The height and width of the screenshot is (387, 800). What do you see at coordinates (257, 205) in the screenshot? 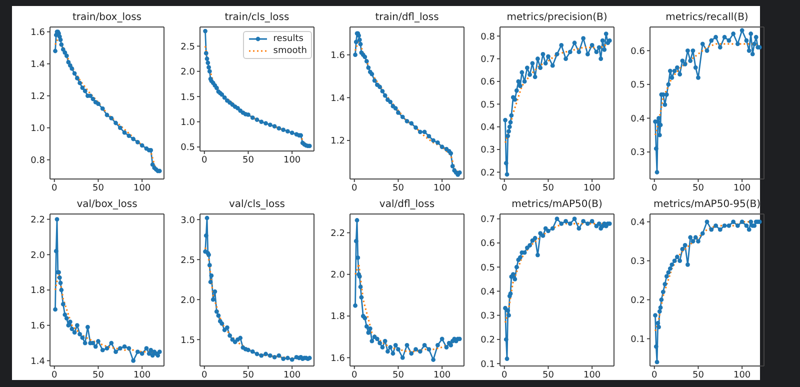
I see `chart-title: val/cls_loss` at bounding box center [257, 205].